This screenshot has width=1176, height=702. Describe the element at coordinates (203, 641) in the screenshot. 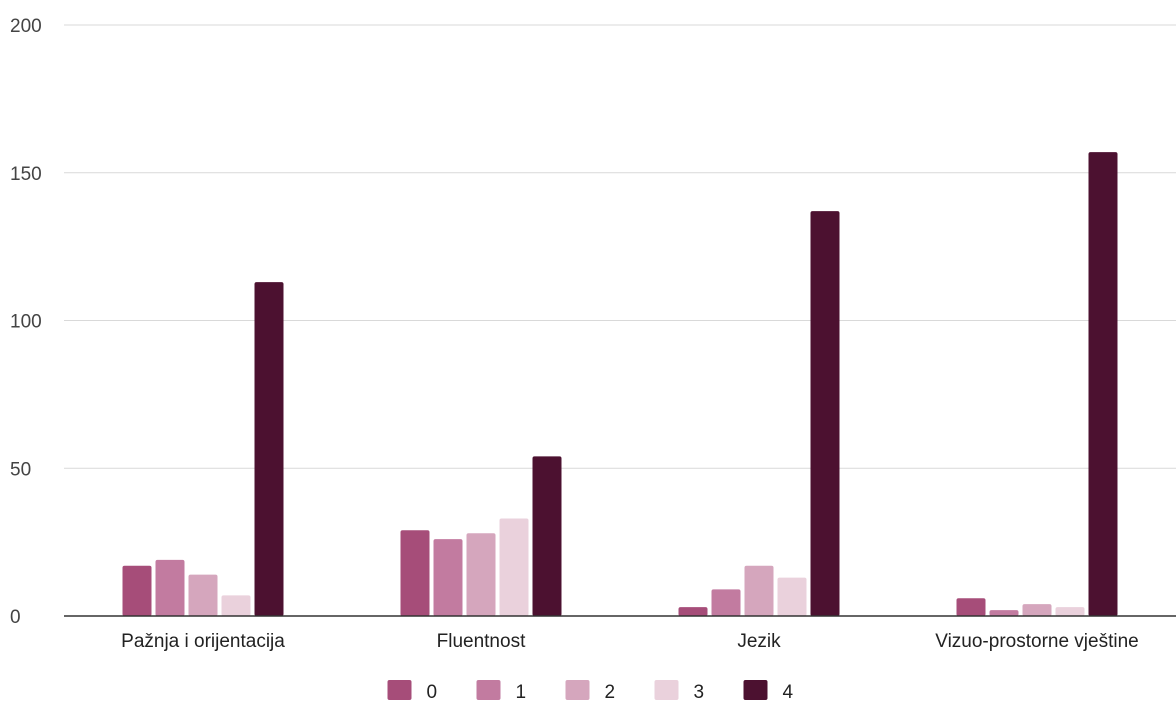

I see `category-label: Pažnja i orijentacija` at that location.